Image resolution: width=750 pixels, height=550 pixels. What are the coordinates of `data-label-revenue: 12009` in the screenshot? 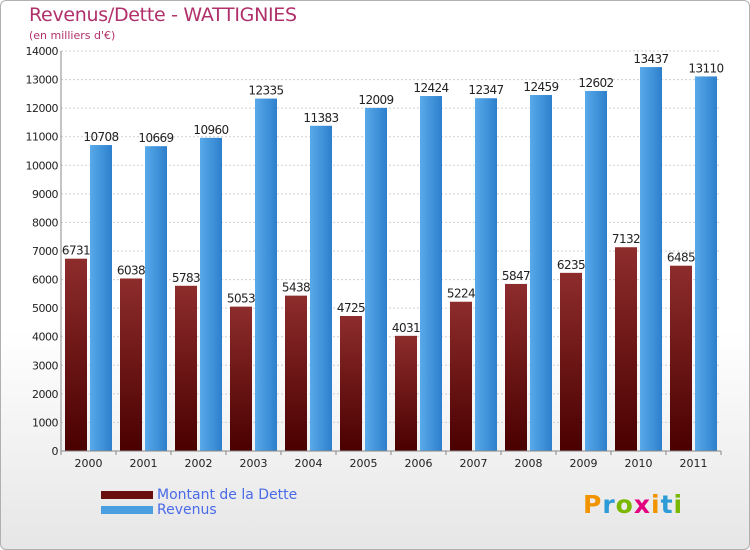 It's located at (375, 100).